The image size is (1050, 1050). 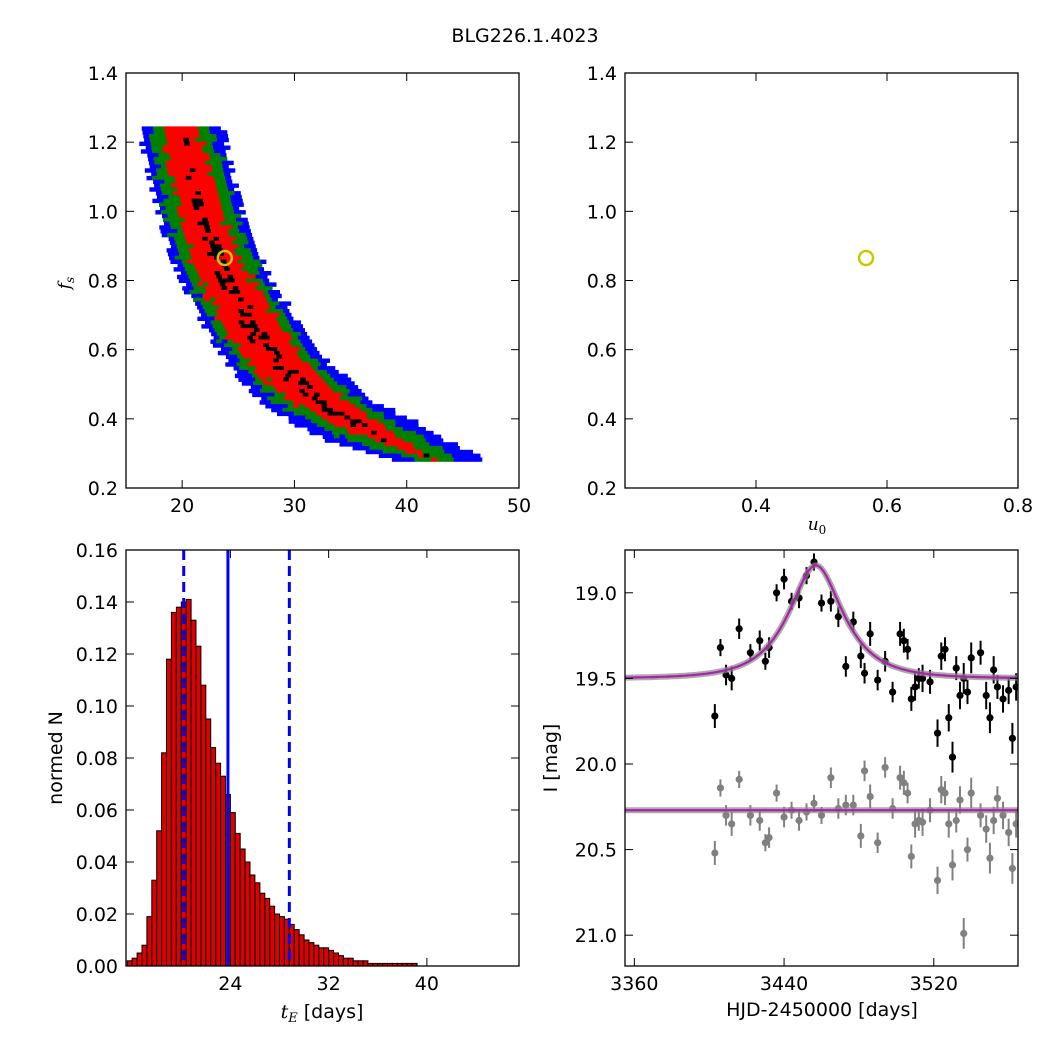 I want to click on x-tick-label: 30, so click(x=294, y=506).